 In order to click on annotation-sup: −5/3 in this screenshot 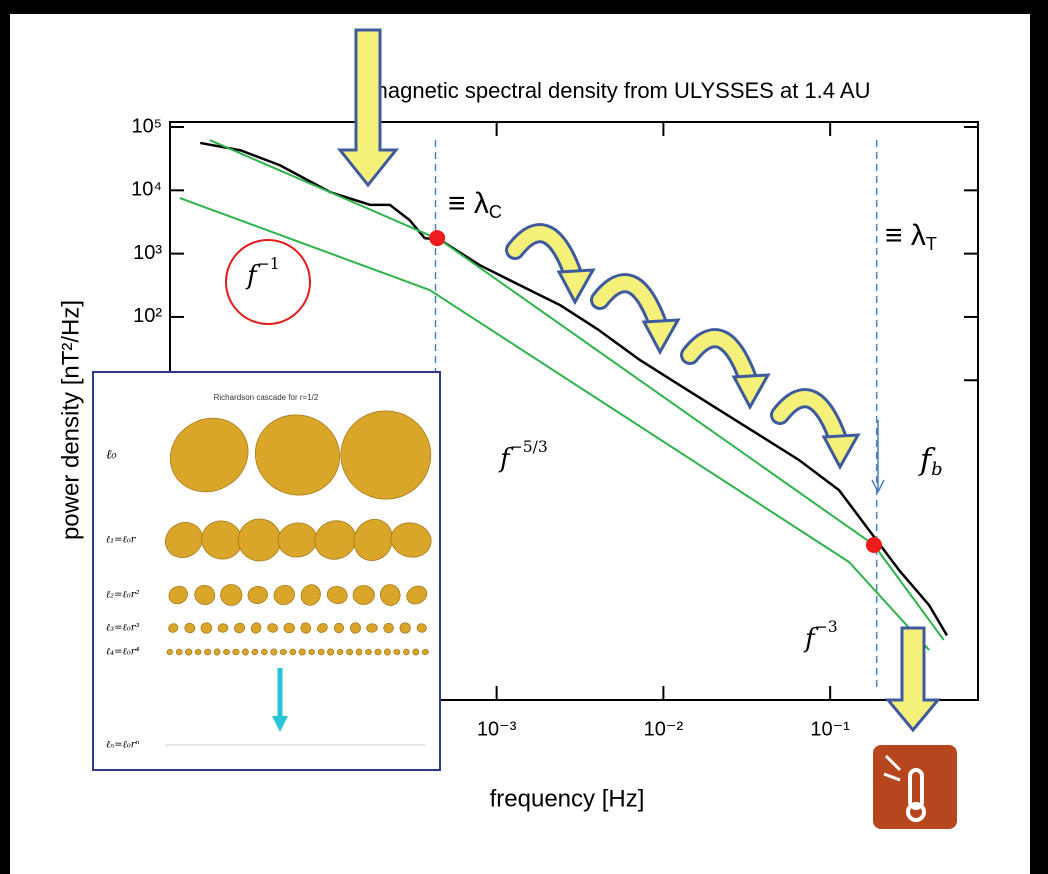, I will do `click(529, 447)`.